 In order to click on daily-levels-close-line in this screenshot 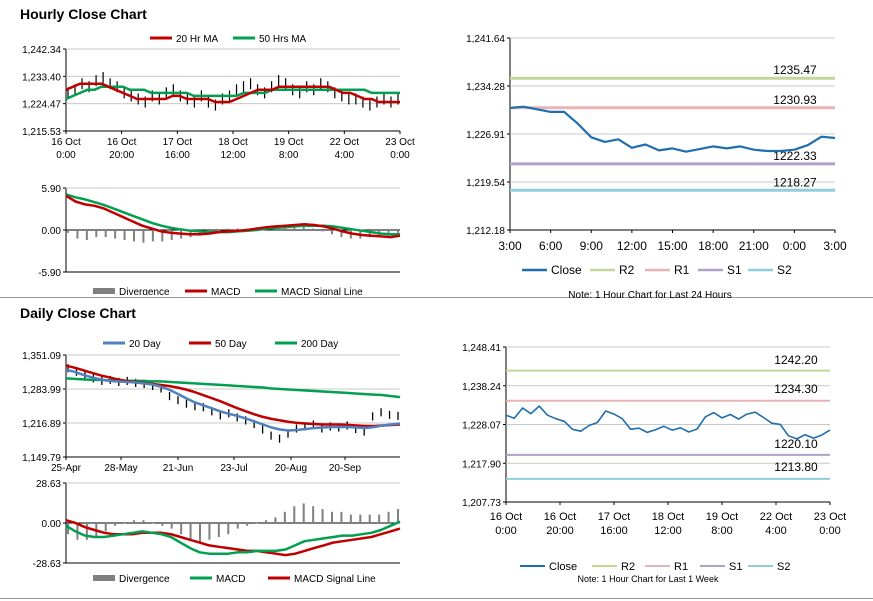, I will do `click(668, 422)`.